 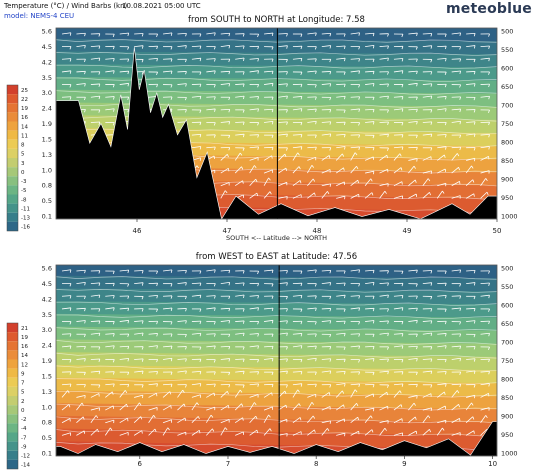 I want to click on x-tick-label: 9, so click(x=404, y=464).